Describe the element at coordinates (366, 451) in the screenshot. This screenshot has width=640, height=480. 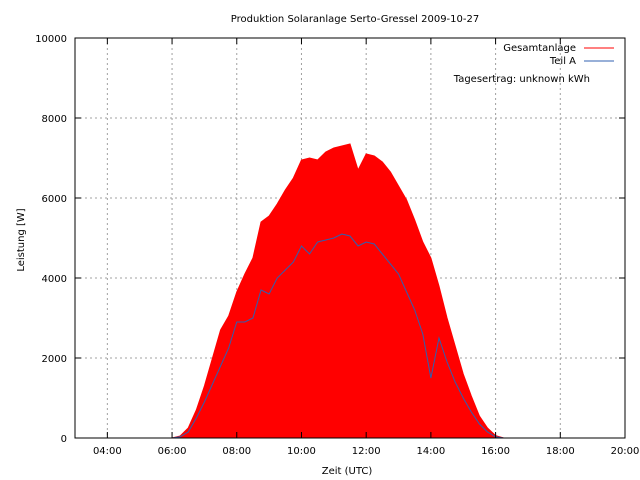
I see `x-tick-label: 12:00` at that location.